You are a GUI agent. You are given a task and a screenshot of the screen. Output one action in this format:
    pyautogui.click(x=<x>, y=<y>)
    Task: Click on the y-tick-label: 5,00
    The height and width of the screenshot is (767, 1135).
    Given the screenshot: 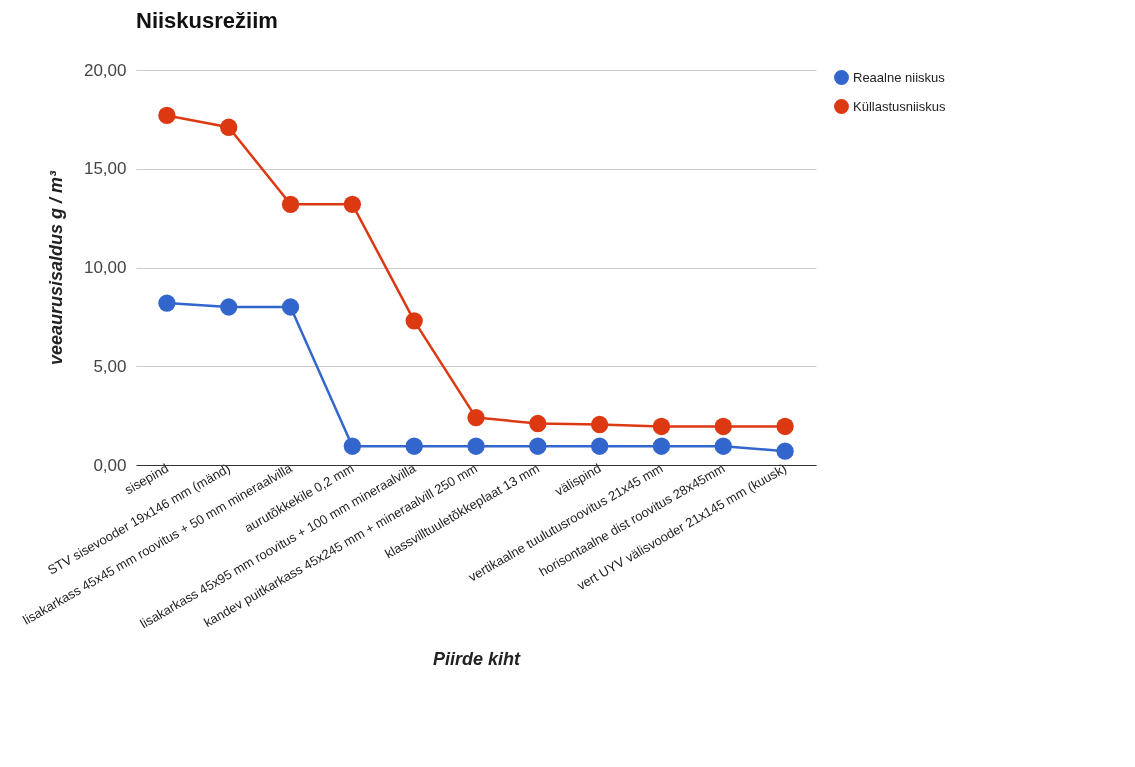 What is the action you would take?
    pyautogui.click(x=110, y=366)
    